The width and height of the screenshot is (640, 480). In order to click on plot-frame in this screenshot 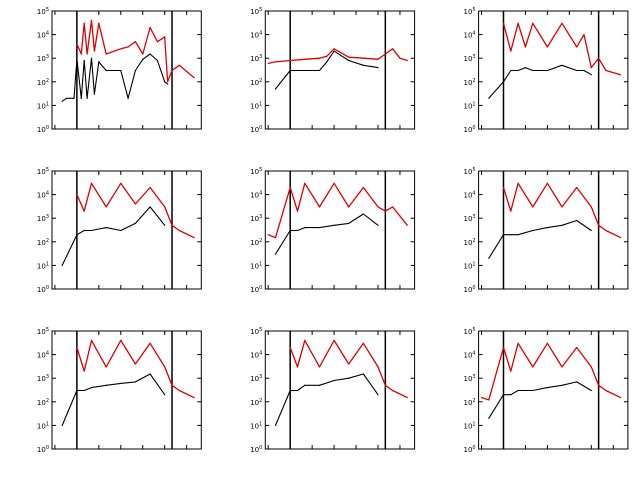, I will do `click(340, 390)`.